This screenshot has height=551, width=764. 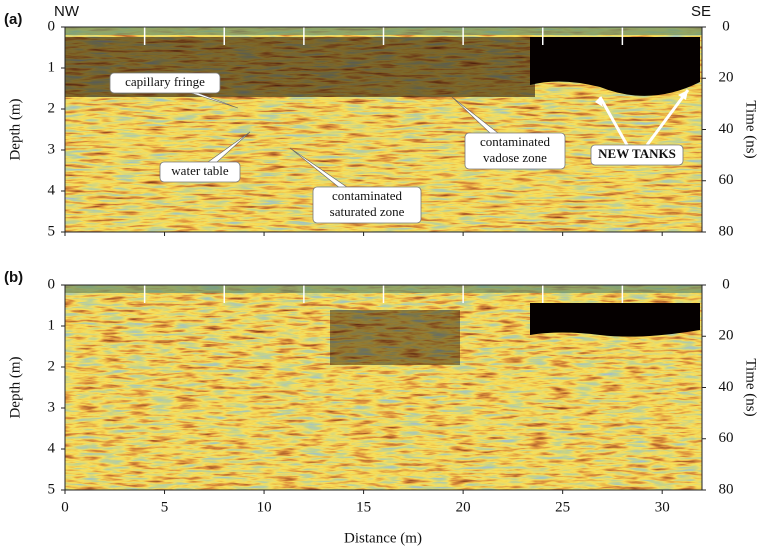 I want to click on x-tick-label: 25, so click(x=562, y=507).